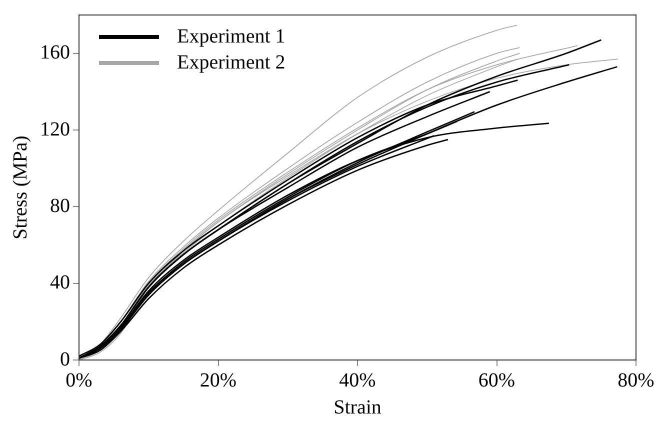 The height and width of the screenshot is (425, 661). What do you see at coordinates (65, 359) in the screenshot?
I see `y-tick-label: 0` at bounding box center [65, 359].